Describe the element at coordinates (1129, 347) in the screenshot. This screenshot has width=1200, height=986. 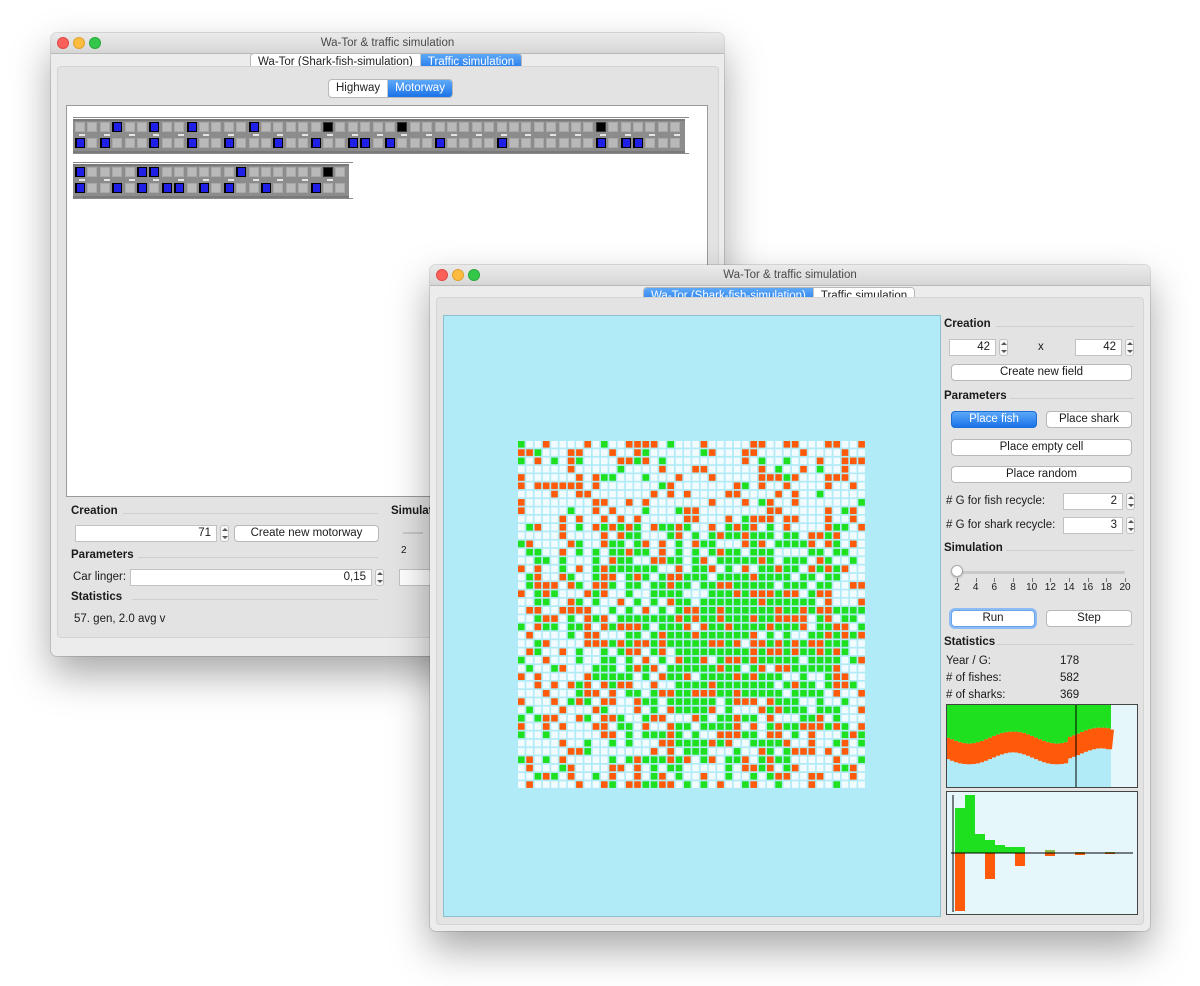
I see `height-stepper` at that location.